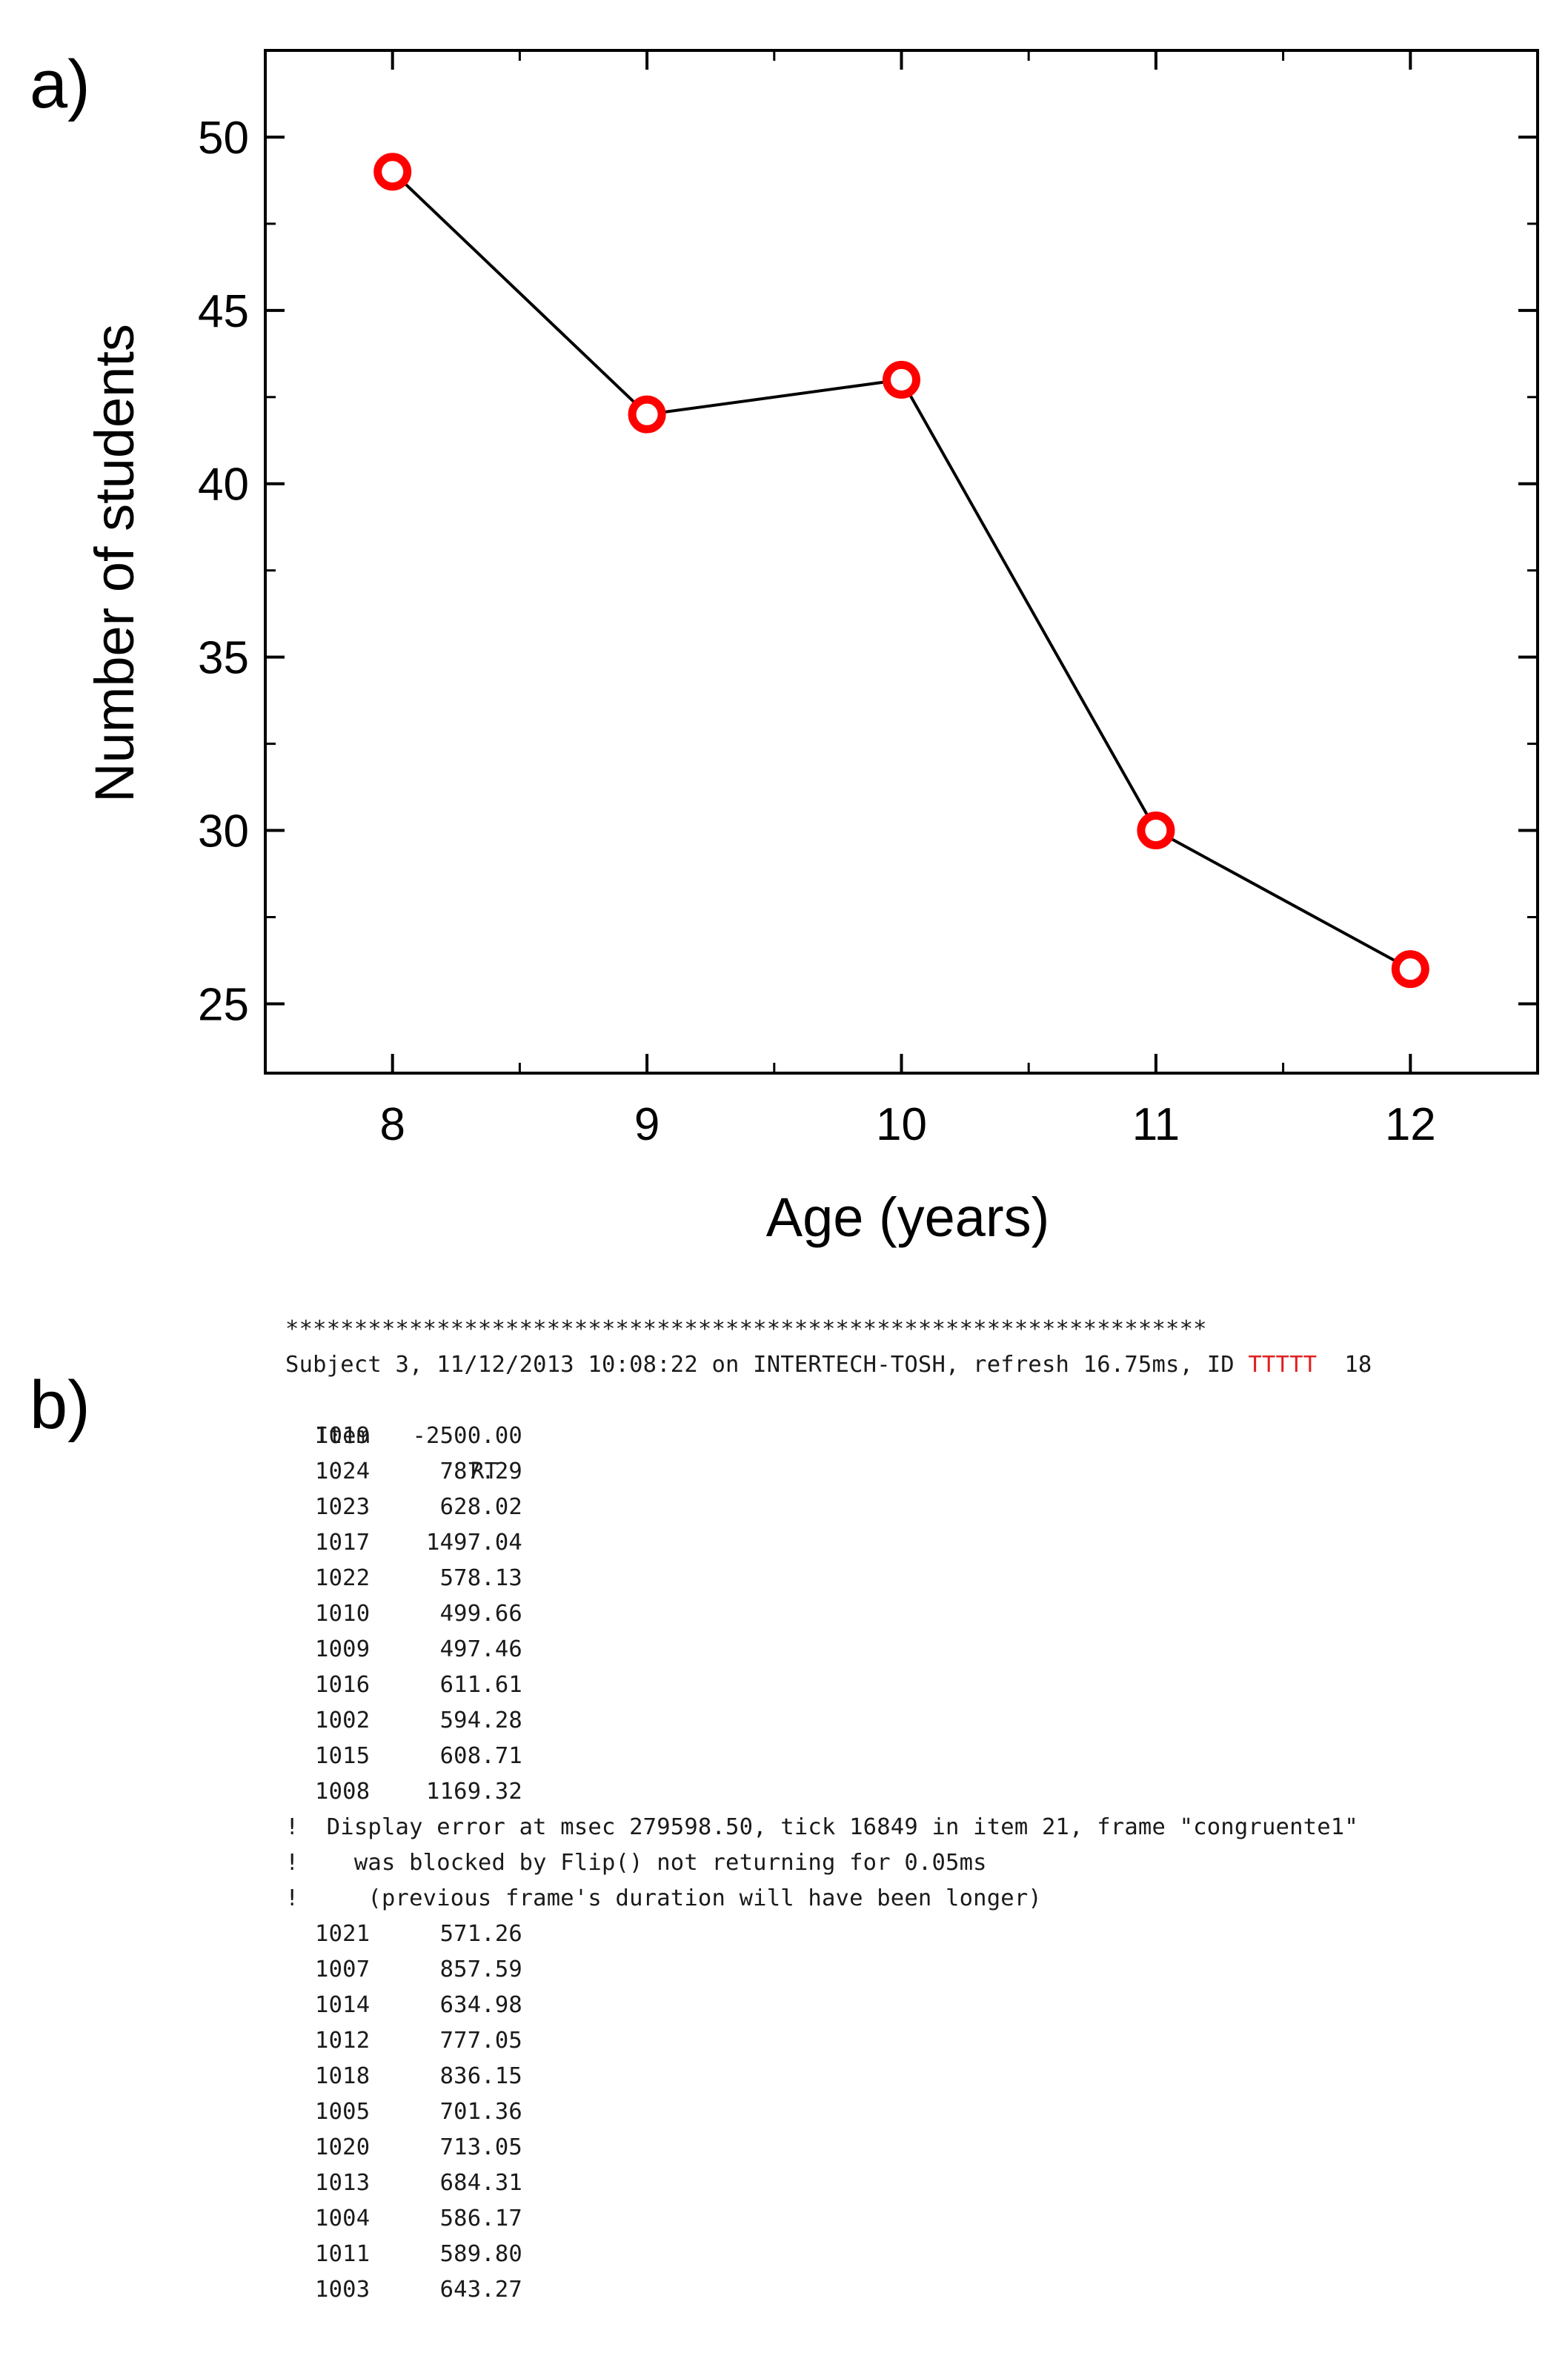 The image size is (1568, 2376). What do you see at coordinates (392, 1124) in the screenshot?
I see `x-tick-label: 8` at bounding box center [392, 1124].